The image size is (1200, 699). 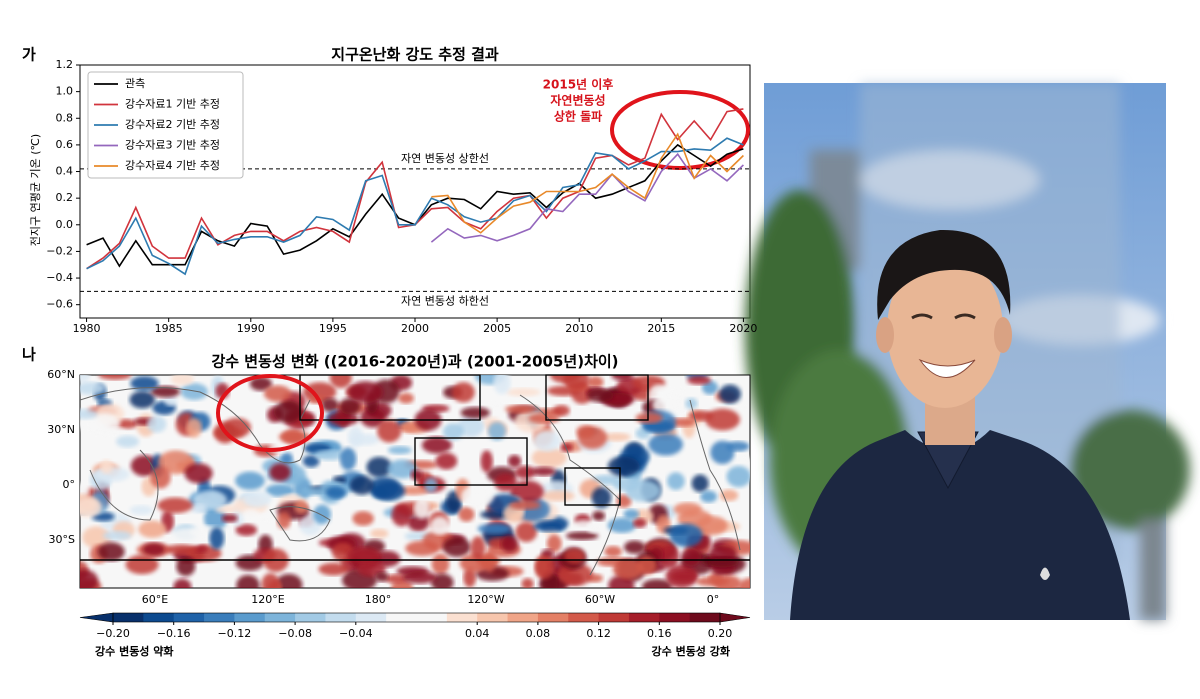 What do you see at coordinates (600, 599) in the screenshot?
I see `lon-label: 60°W` at bounding box center [600, 599].